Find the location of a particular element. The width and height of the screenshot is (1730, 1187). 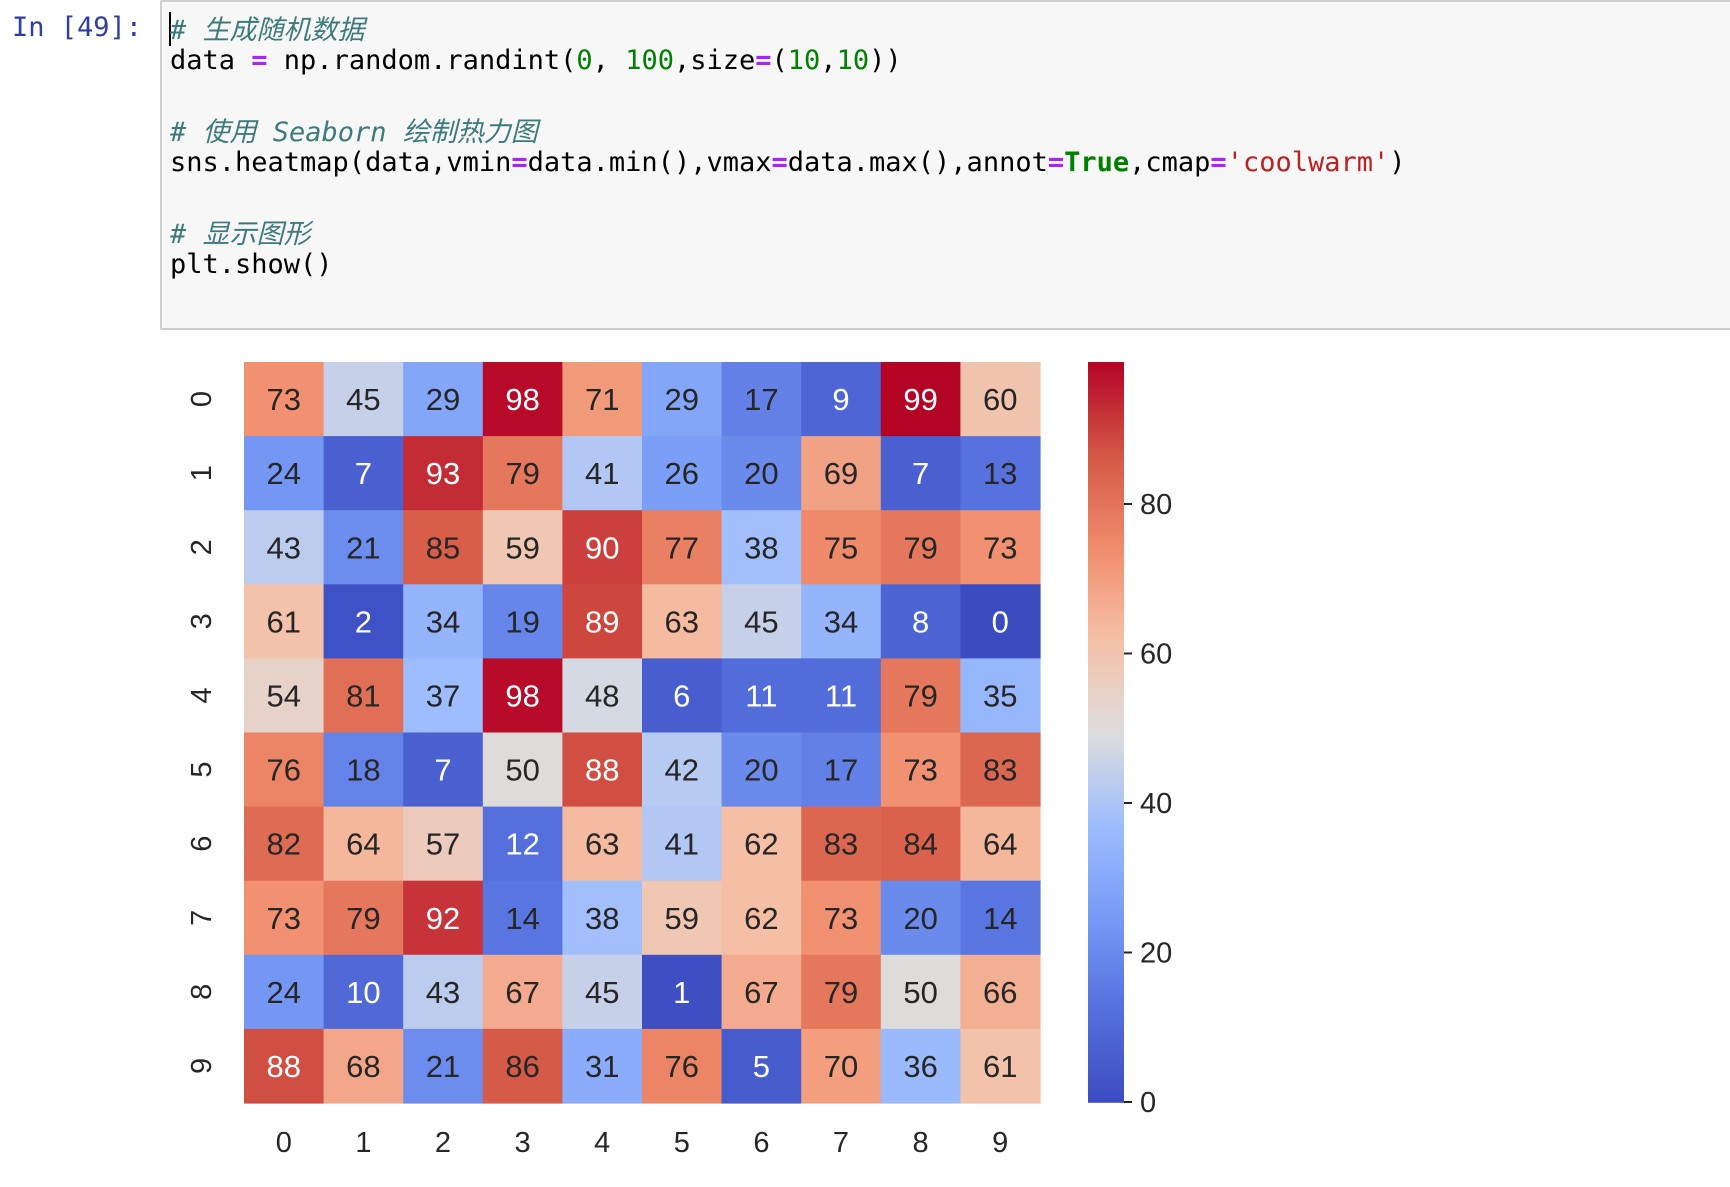

code-token: 'coolwarm' is located at coordinates (1308, 162).